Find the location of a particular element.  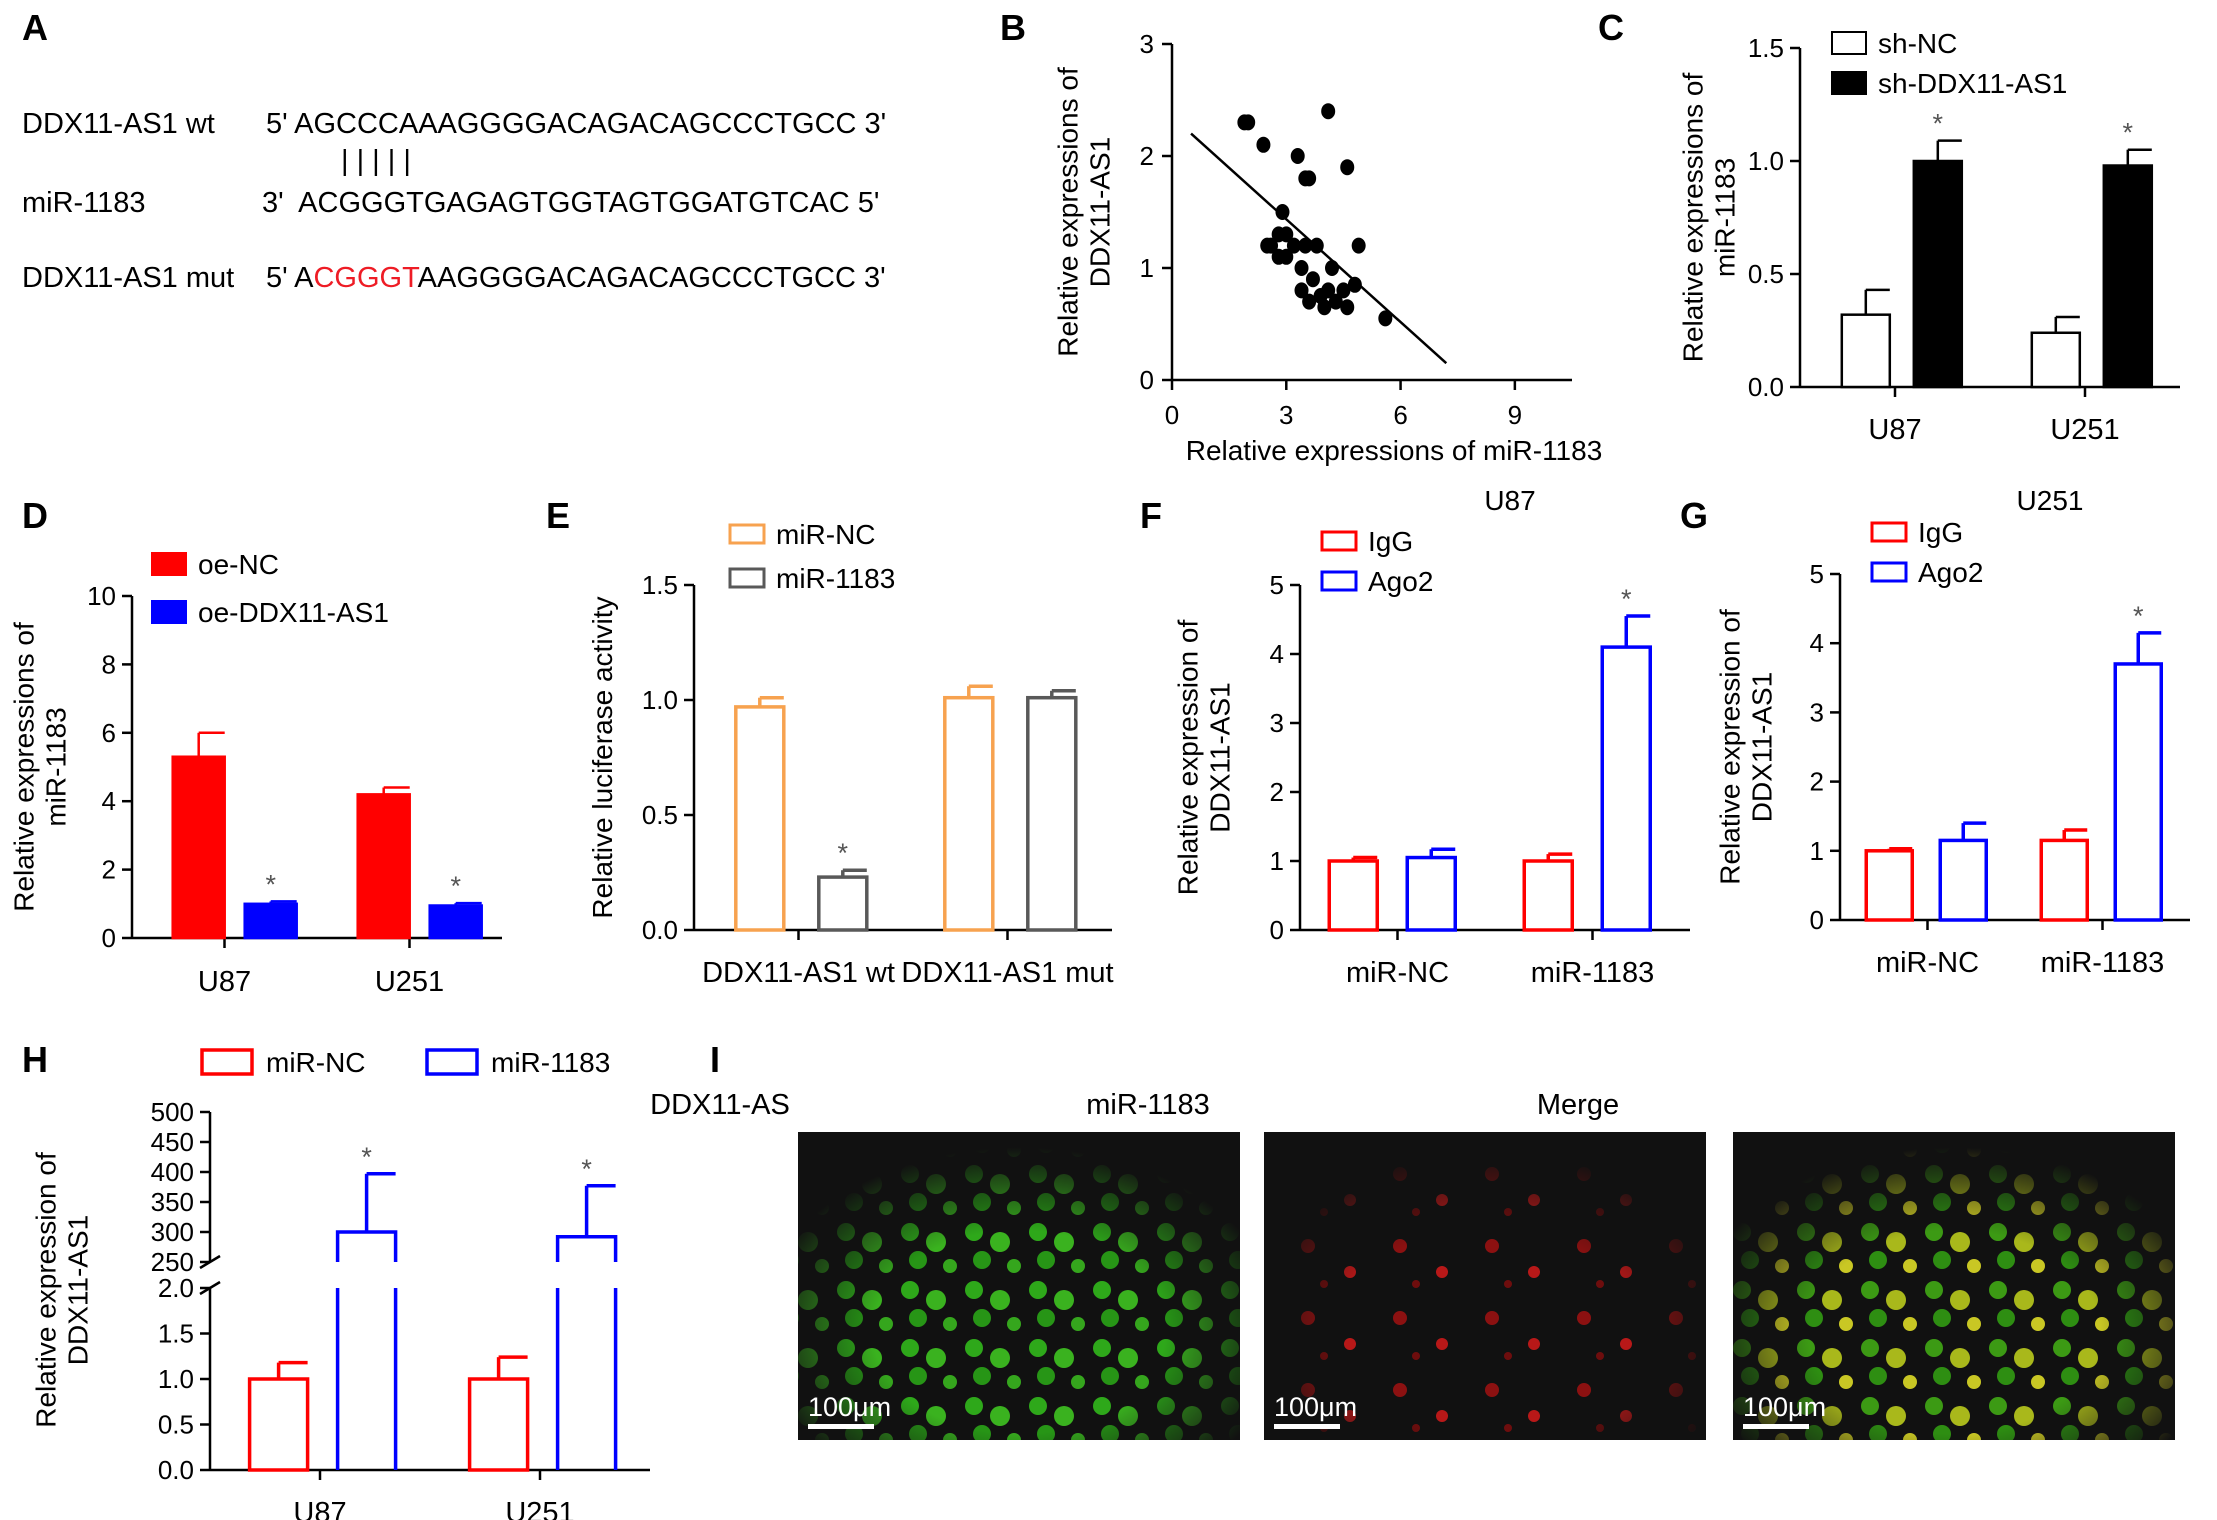

legend-label: miR-1183 is located at coordinates (550, 1062).